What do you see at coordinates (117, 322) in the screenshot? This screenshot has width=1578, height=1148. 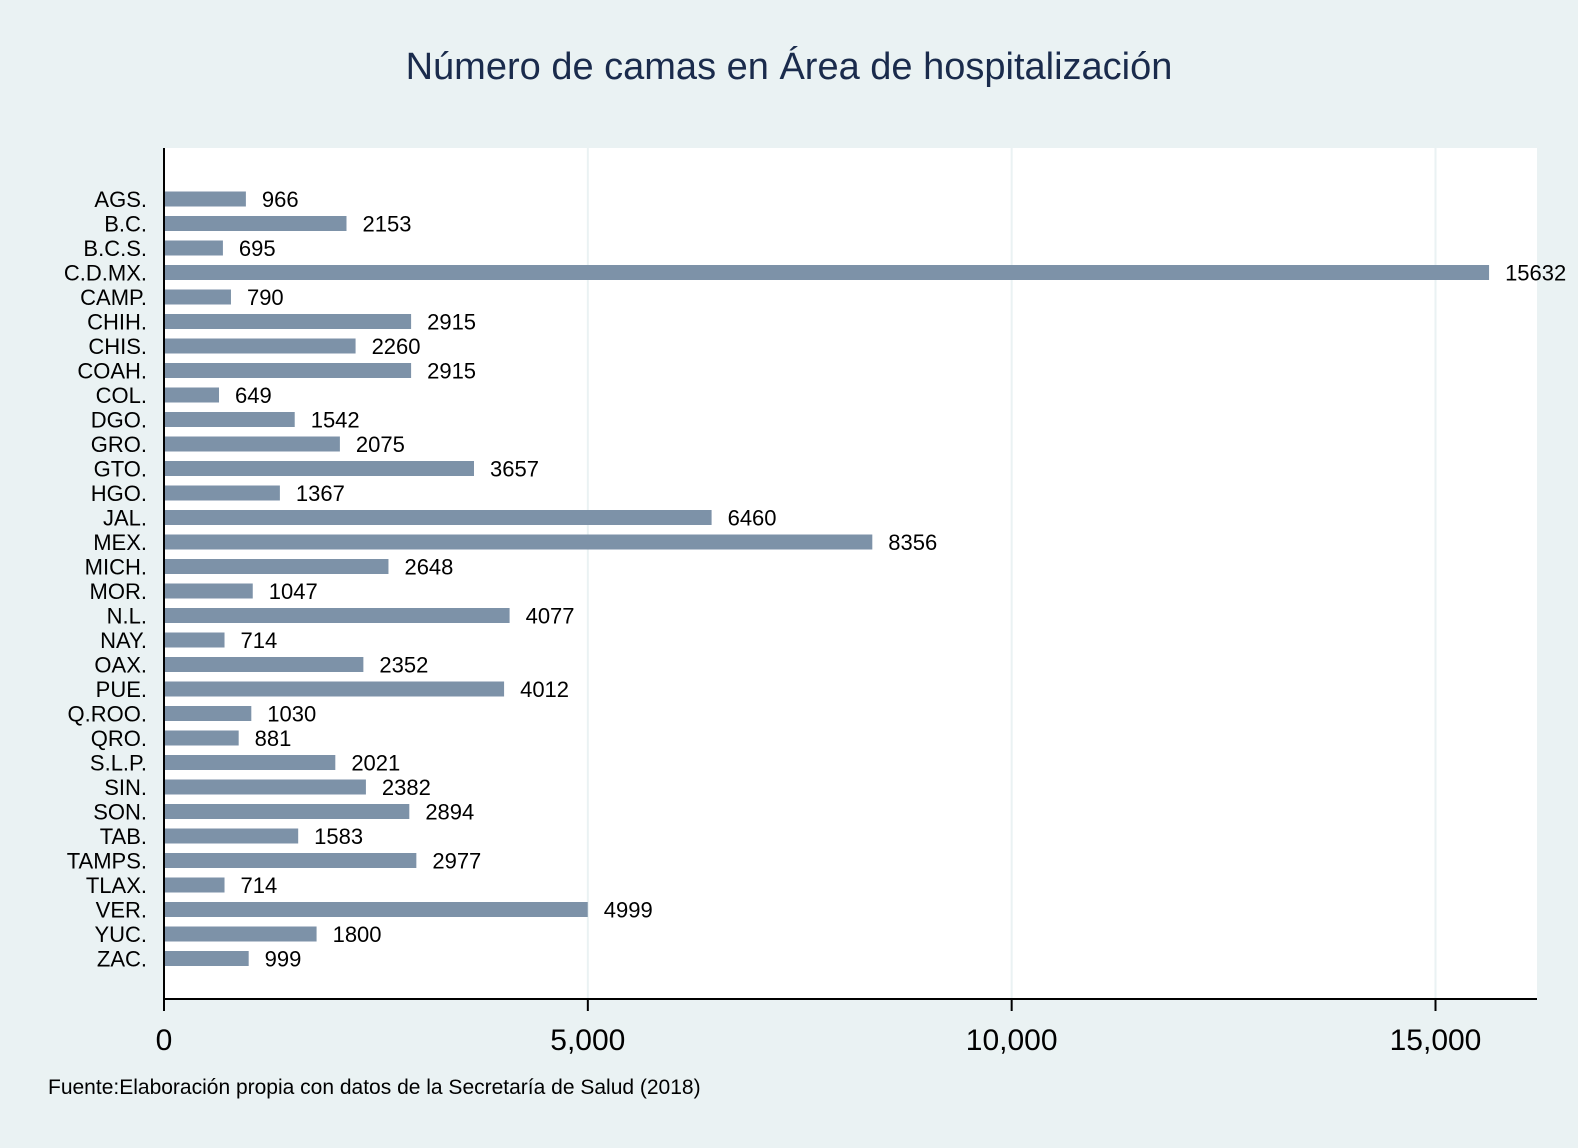 I see `category-label: CHIH.` at bounding box center [117, 322].